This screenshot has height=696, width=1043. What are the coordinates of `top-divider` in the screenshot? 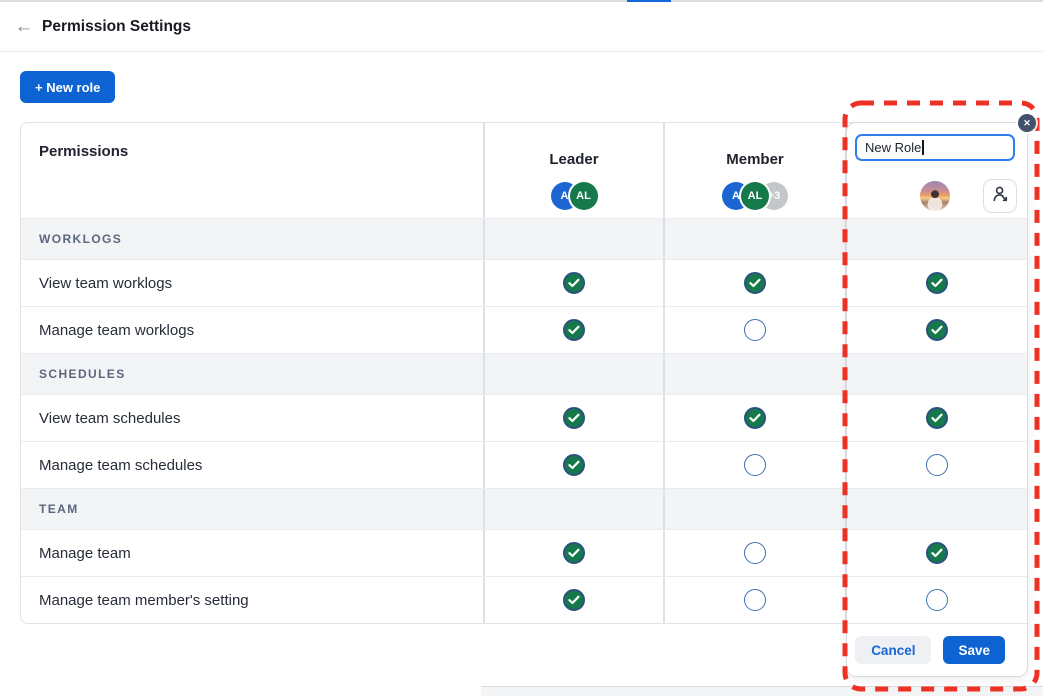 It's located at (521, 1).